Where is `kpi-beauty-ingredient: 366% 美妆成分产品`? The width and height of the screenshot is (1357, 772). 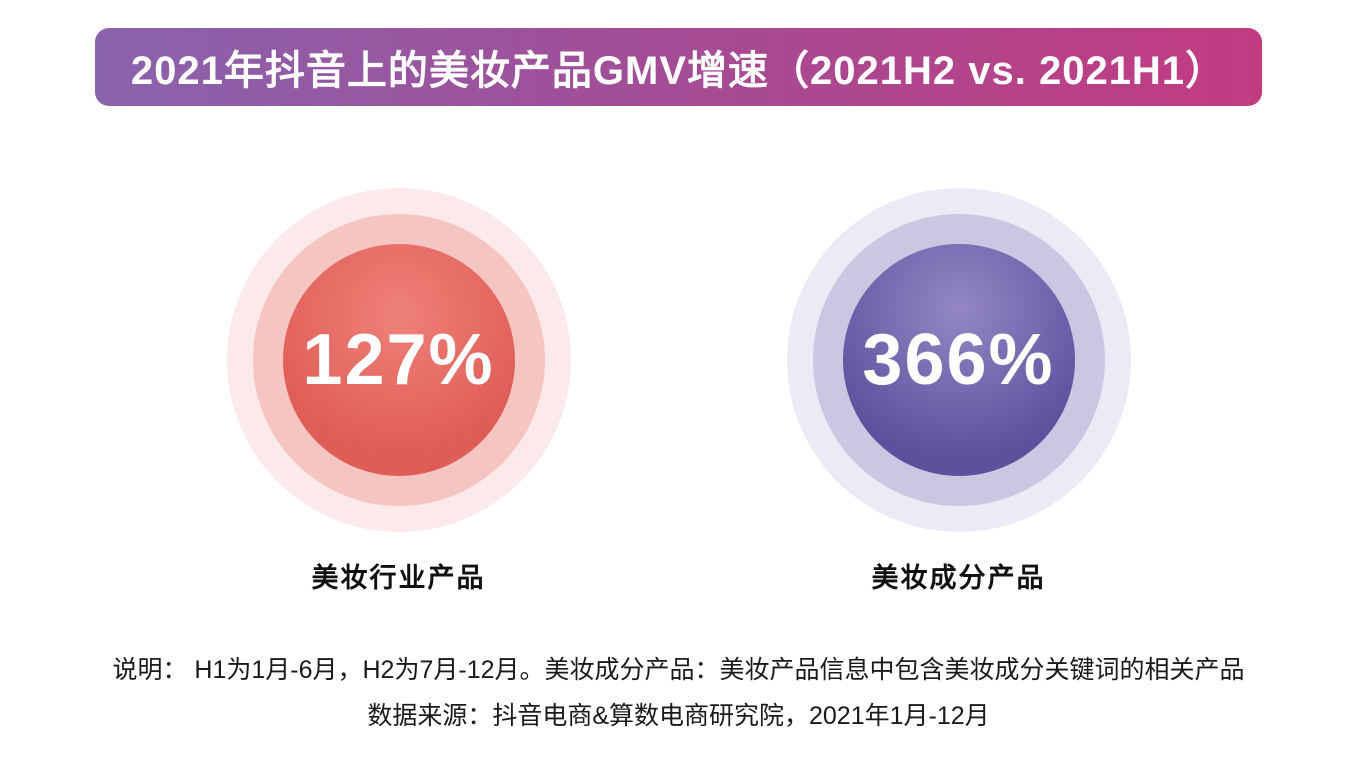 kpi-beauty-ingredient: 366% 美妆成分产品 is located at coordinates (958, 391).